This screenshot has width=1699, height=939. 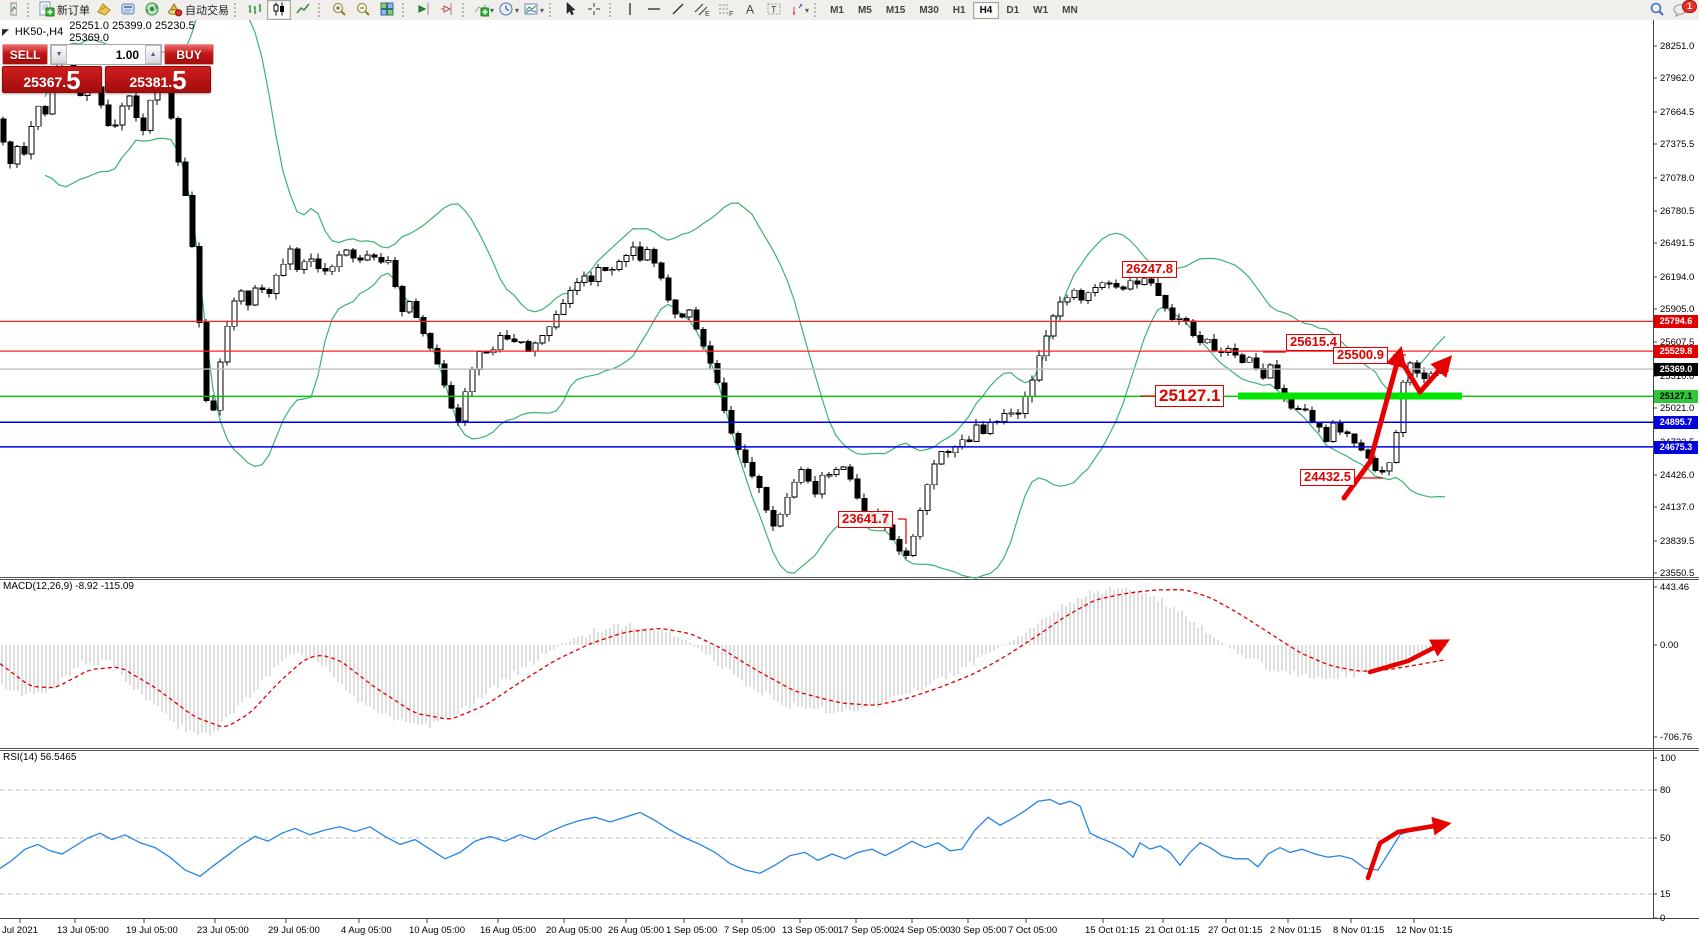 I want to click on annotation-label-26247.8: 26247.8, so click(x=1149, y=269).